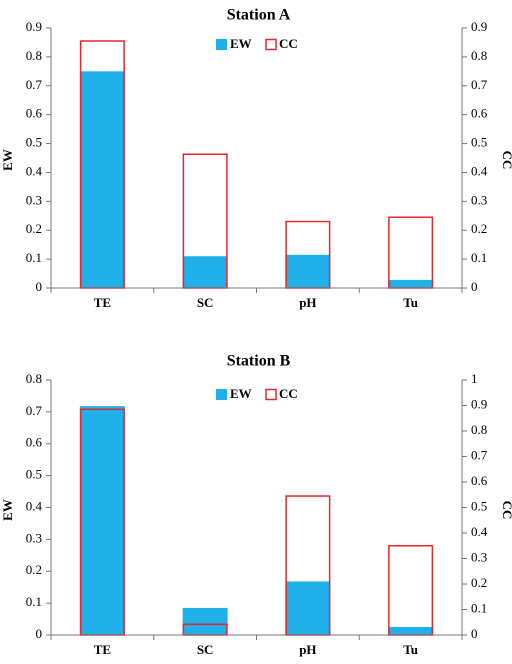 Image resolution: width=512 pixels, height=664 pixels. Describe the element at coordinates (259, 15) in the screenshot. I see `chart-title: Station A` at that location.